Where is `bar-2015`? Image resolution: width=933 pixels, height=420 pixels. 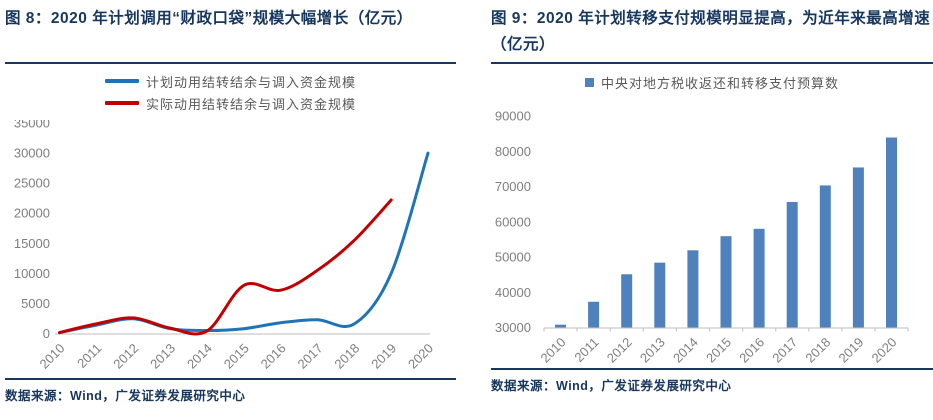 bar-2015 is located at coordinates (726, 282).